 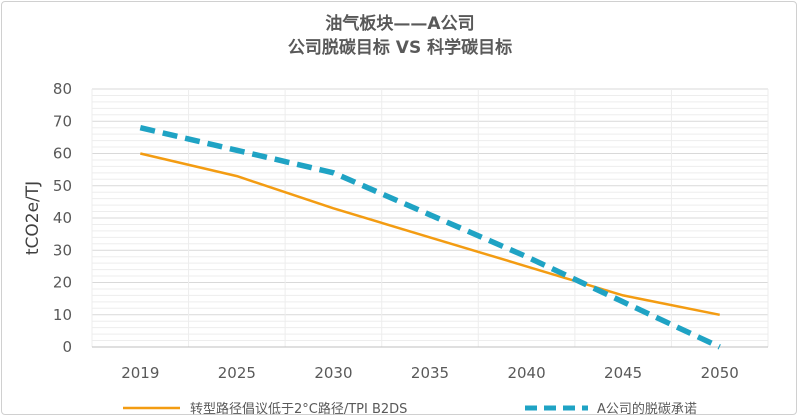 What do you see at coordinates (67, 347) in the screenshot?
I see `y-tick-label: 0` at bounding box center [67, 347].